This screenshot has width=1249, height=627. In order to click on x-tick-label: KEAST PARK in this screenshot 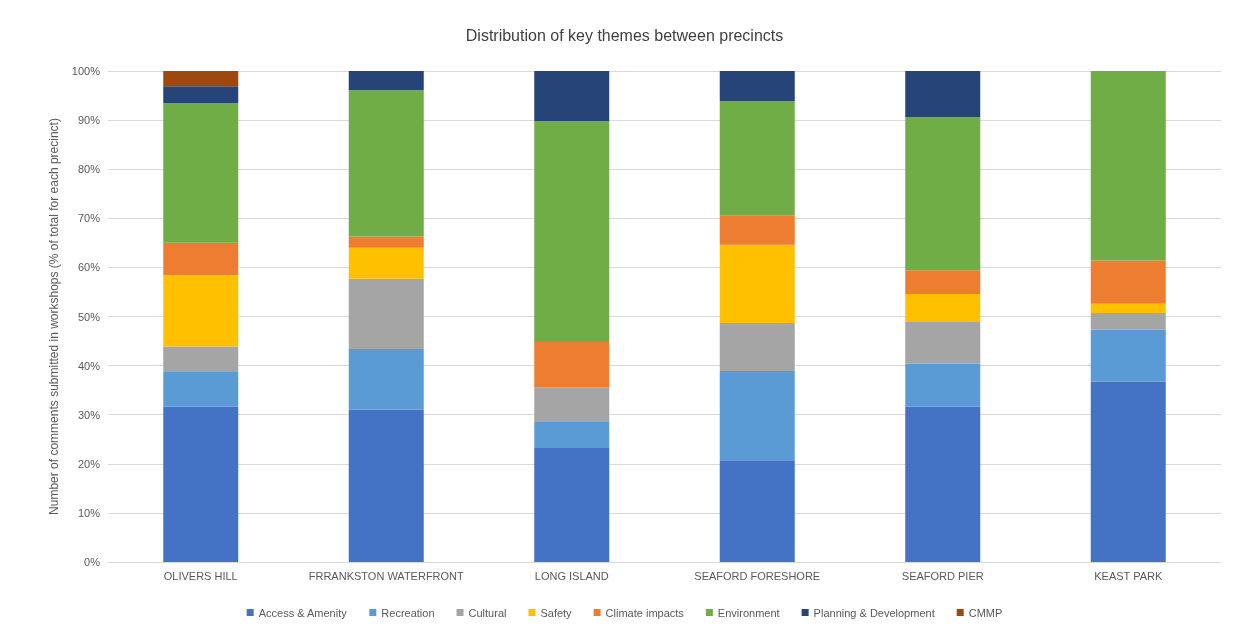, I will do `click(1128, 575)`.